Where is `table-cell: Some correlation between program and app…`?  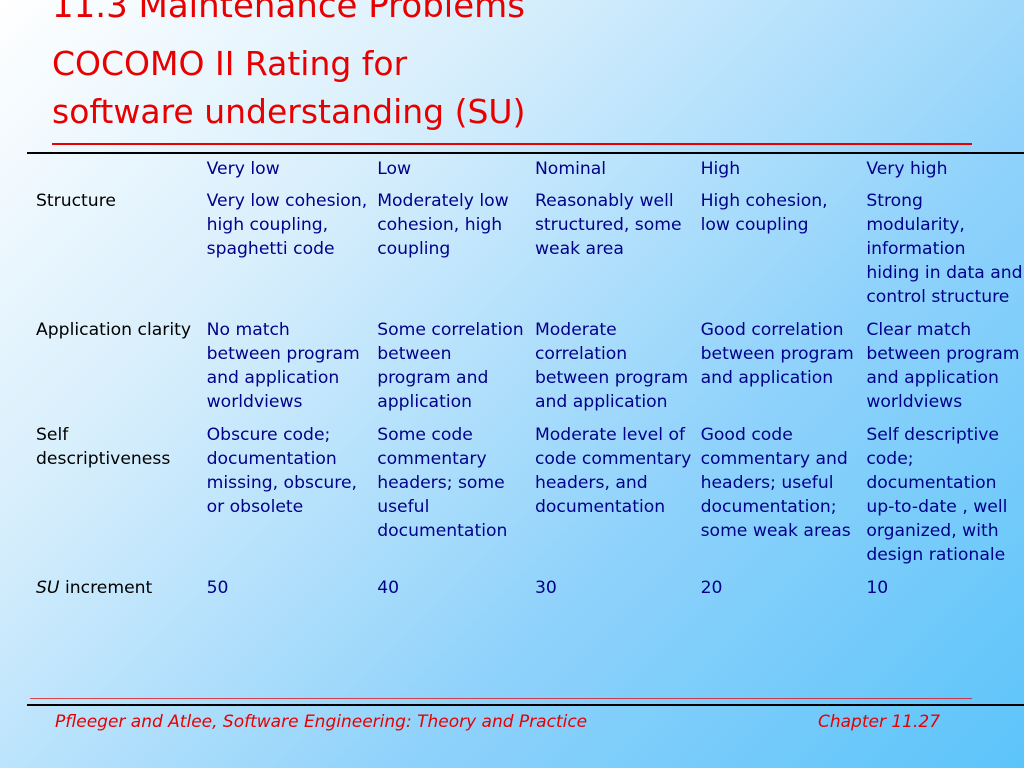
table-cell: Some correlation between program and app… is located at coordinates (450, 366).